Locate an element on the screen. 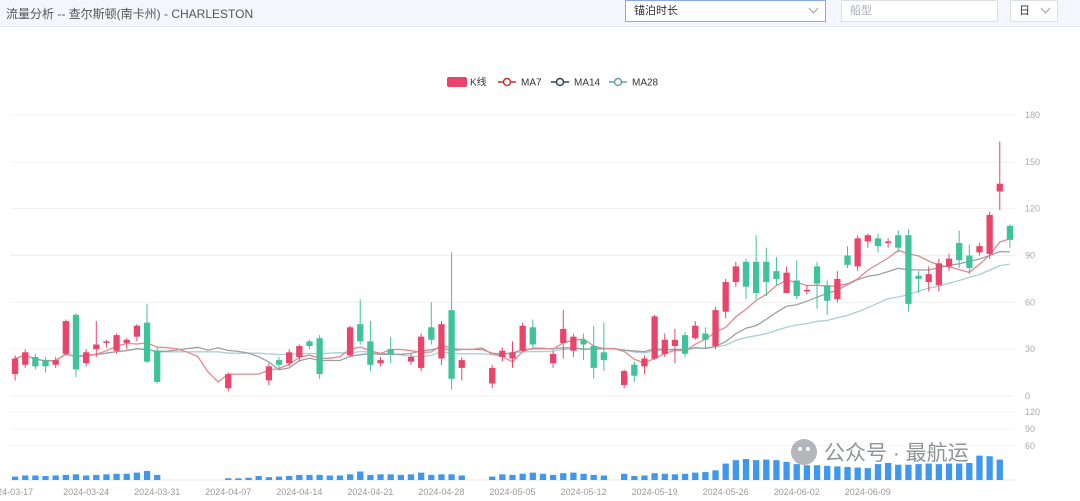 The height and width of the screenshot is (501, 1080). x-tick-label: 2024-06-09 is located at coordinates (868, 492).